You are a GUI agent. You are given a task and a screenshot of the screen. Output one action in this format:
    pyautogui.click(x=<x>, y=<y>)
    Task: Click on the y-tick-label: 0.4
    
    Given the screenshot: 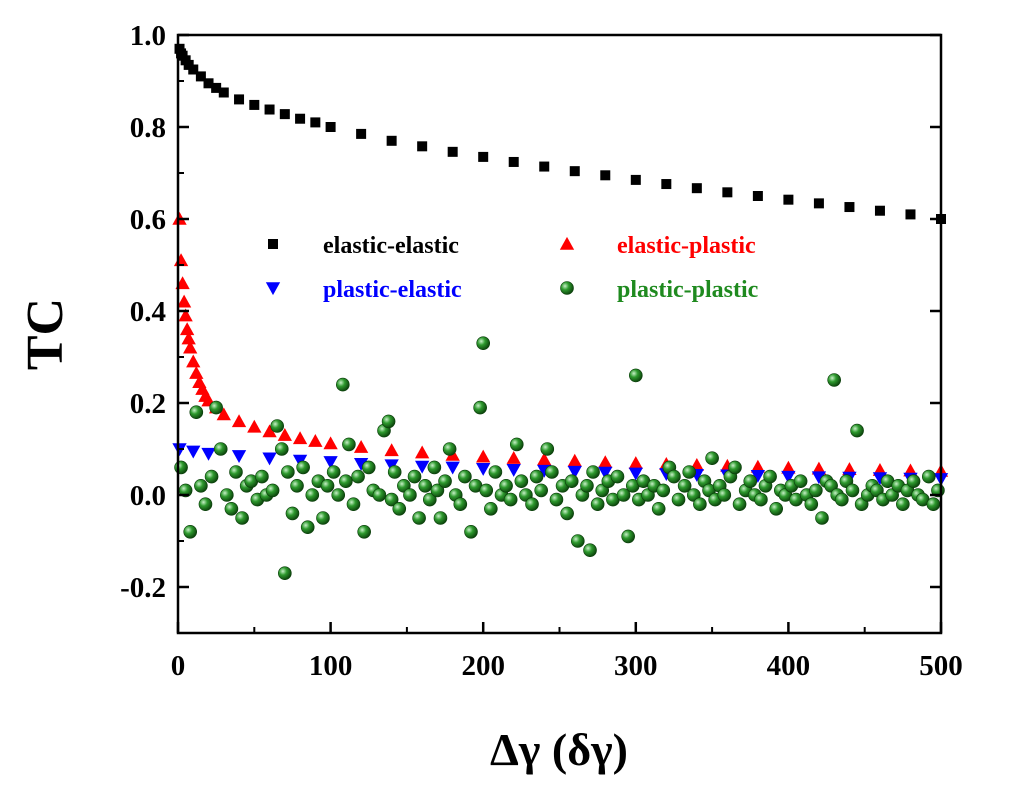 What is the action you would take?
    pyautogui.click(x=148, y=312)
    